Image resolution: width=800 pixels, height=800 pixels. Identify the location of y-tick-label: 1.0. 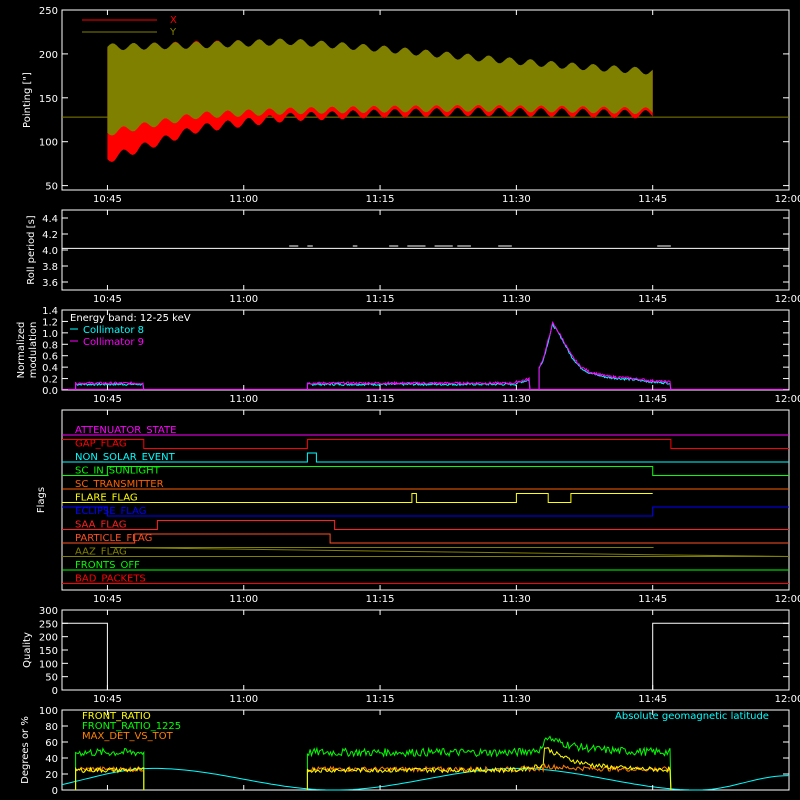
(50, 334).